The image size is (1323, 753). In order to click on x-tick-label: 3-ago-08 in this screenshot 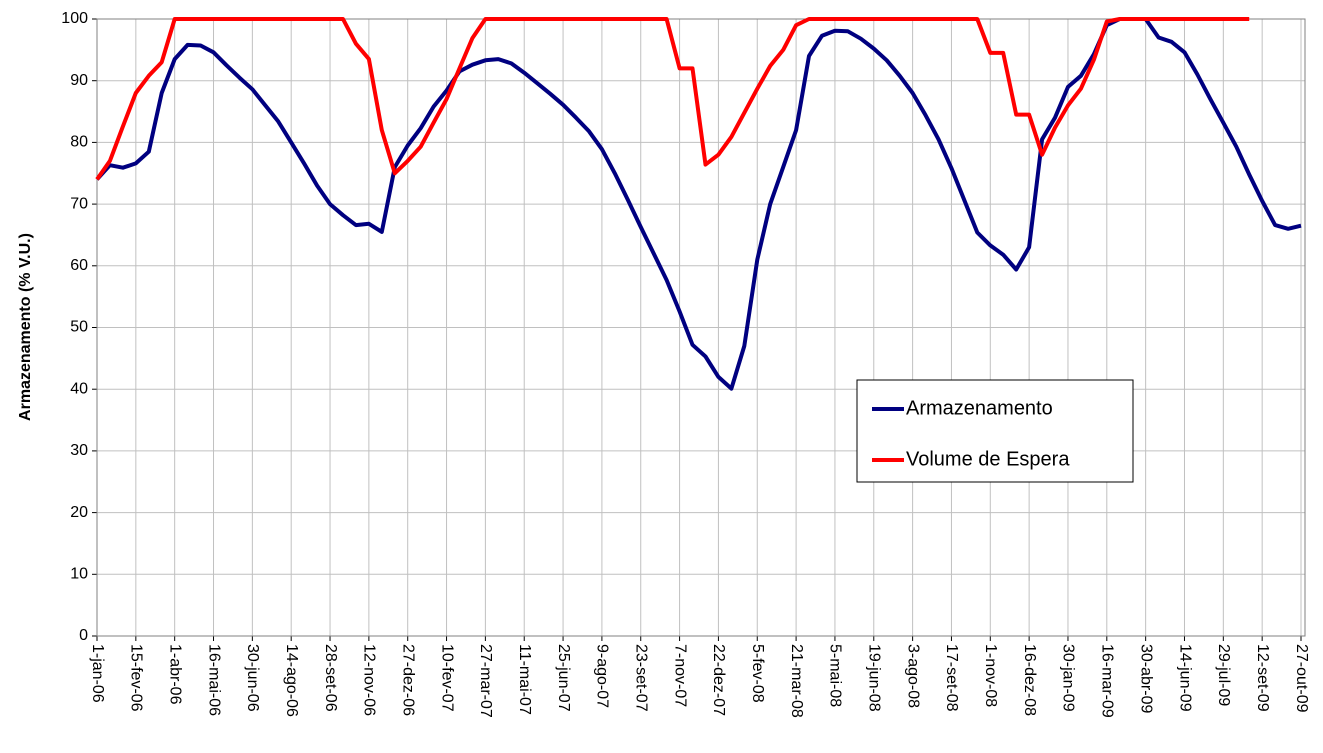, I will do `click(912, 676)`.